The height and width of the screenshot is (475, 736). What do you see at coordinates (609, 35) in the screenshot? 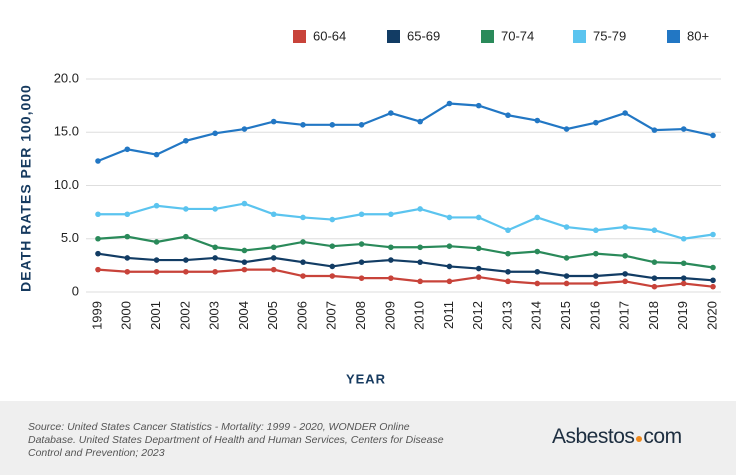
I see `legend-label: 75-79` at bounding box center [609, 35].